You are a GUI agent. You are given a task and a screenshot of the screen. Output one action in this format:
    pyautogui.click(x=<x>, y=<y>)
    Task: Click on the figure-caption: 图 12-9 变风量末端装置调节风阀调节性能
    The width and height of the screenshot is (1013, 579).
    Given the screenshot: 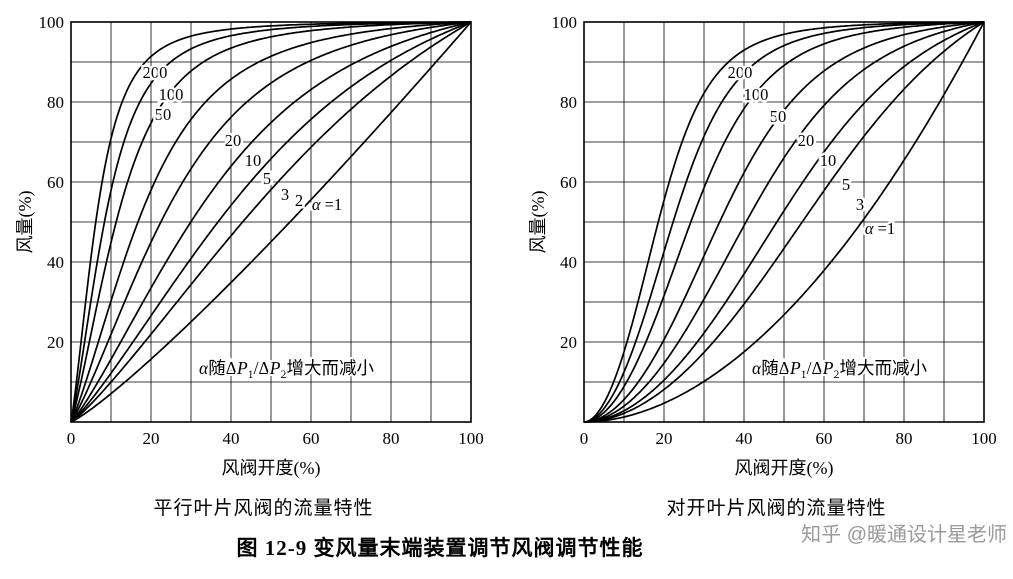 What is the action you would take?
    pyautogui.click(x=440, y=548)
    